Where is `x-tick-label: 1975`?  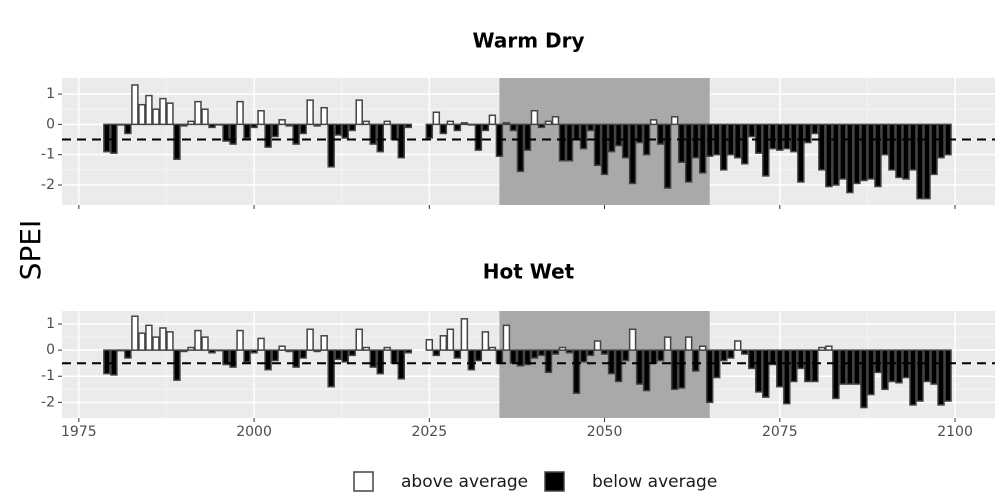 x-tick-label: 1975 is located at coordinates (79, 432).